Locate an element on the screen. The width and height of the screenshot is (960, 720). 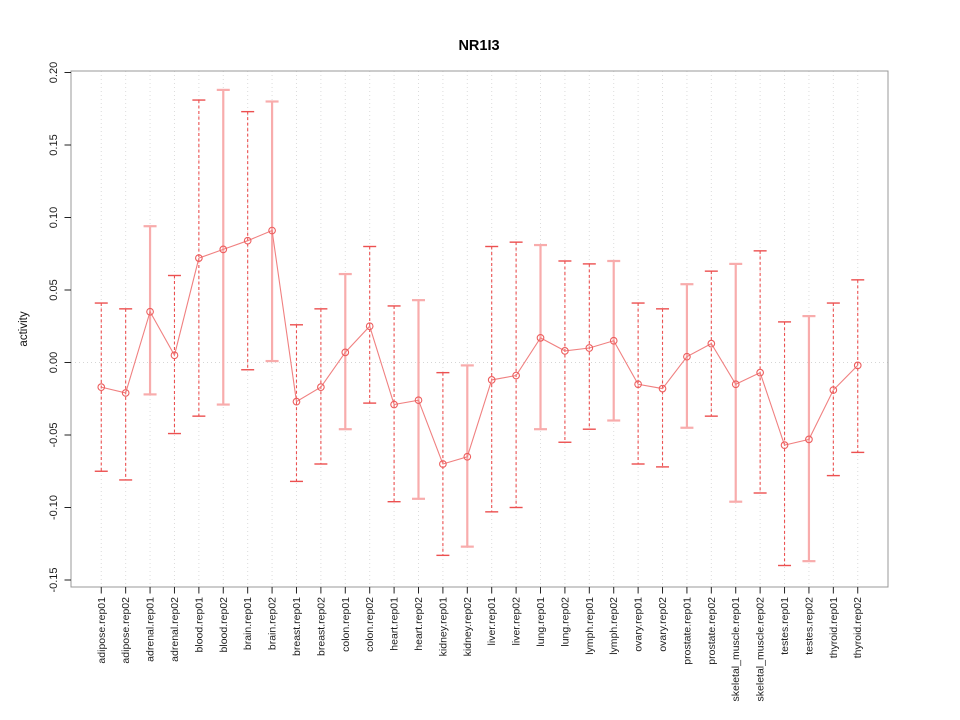
x-tick-label: kidney.rep01 is located at coordinates (443, 627).